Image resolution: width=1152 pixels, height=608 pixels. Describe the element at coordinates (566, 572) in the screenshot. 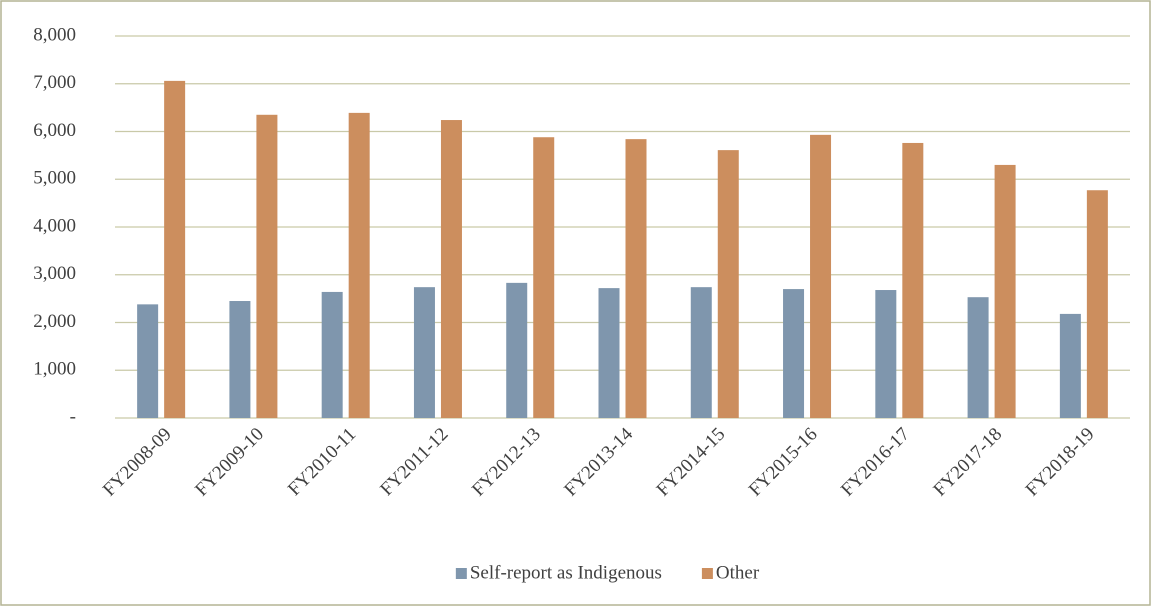

I see `legend-label: Self-report as Indigenous` at that location.